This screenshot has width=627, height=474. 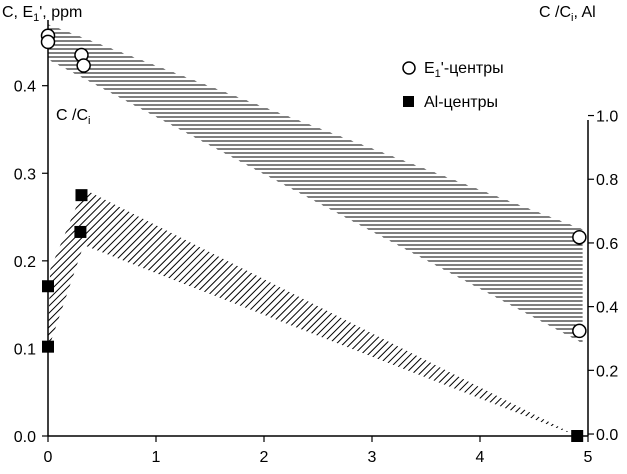 I want to click on y-right-tick-label: 0.4, so click(x=607, y=308).